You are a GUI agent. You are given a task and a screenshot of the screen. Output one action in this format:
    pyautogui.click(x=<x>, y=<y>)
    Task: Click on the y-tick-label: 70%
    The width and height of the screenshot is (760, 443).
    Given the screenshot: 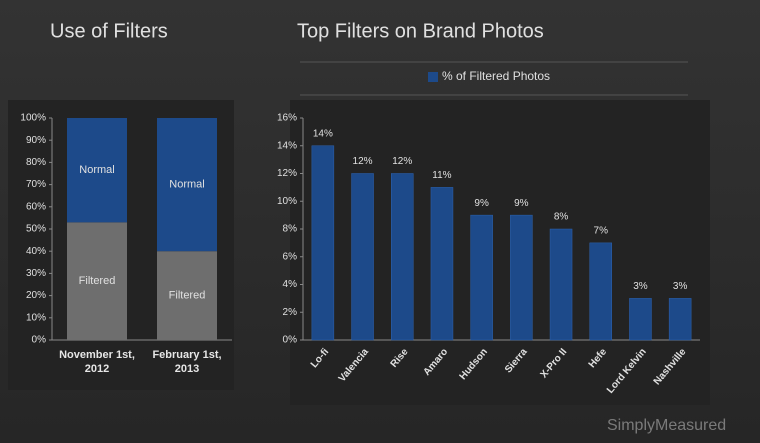 What is the action you would take?
    pyautogui.click(x=36, y=184)
    